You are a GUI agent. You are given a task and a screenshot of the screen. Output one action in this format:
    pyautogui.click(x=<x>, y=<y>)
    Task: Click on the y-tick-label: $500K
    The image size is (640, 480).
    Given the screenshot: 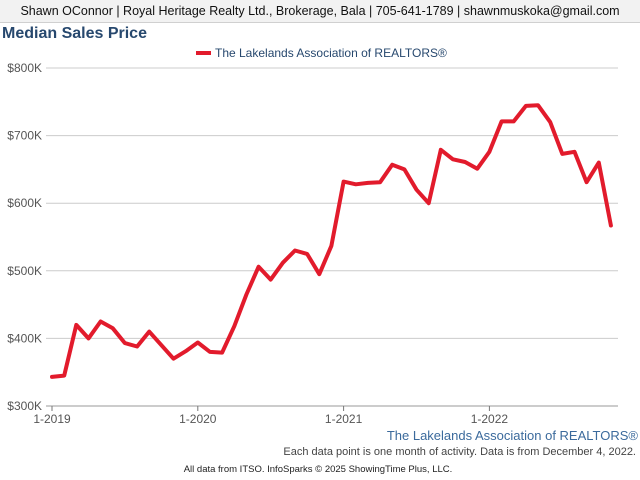 What is the action you would take?
    pyautogui.click(x=24, y=271)
    